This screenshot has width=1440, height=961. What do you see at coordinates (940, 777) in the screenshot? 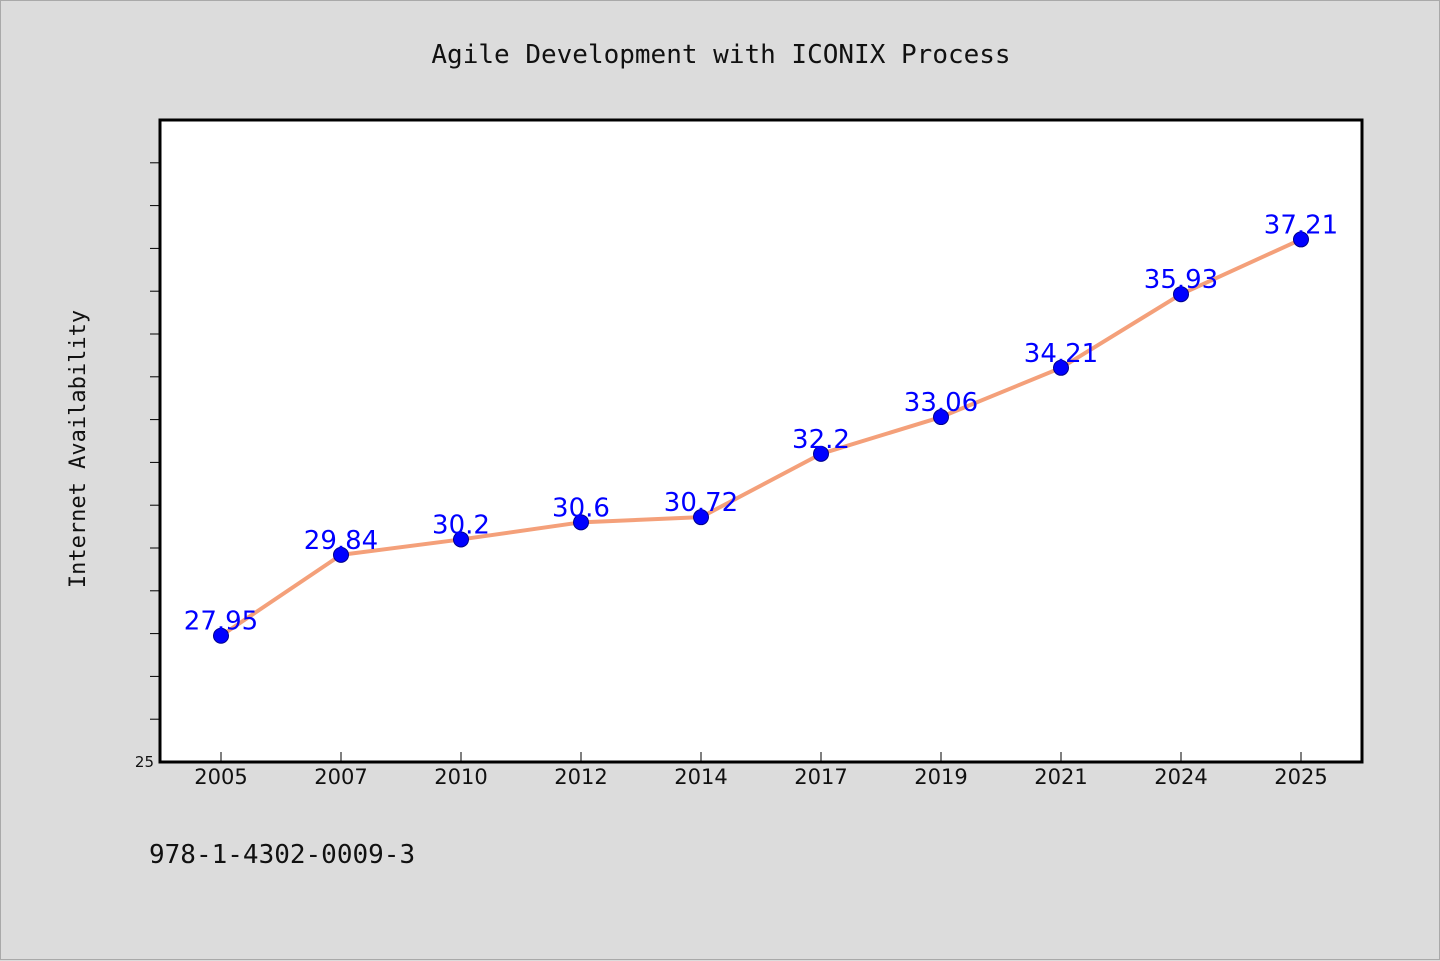
I see `x-tick-label: 2019` at bounding box center [940, 777].